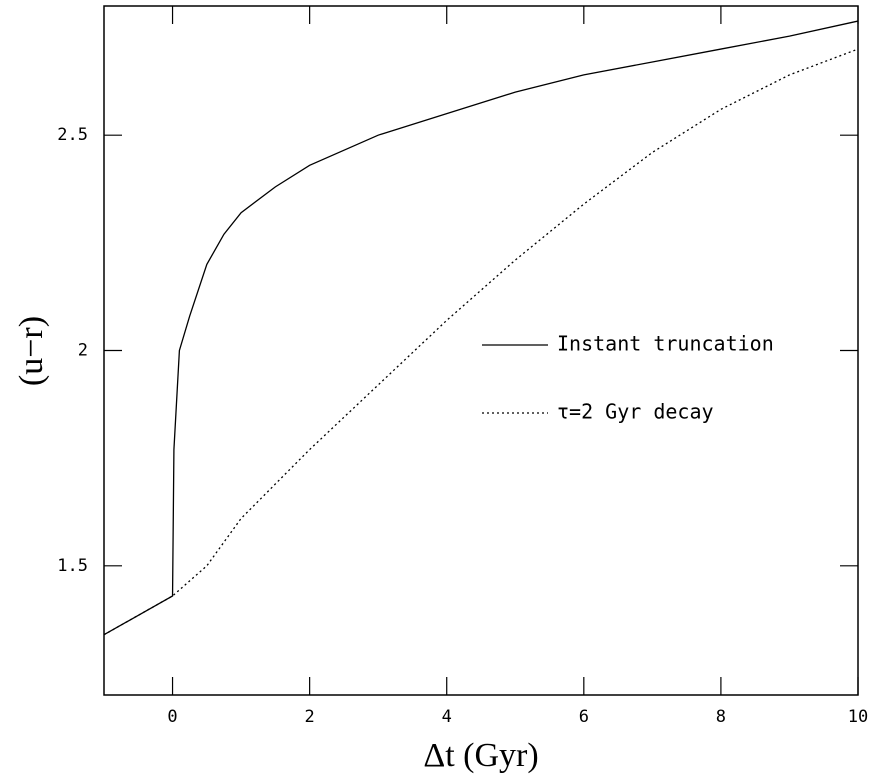  Describe the element at coordinates (72, 135) in the screenshot. I see `y-tick-label: 2.5` at that location.